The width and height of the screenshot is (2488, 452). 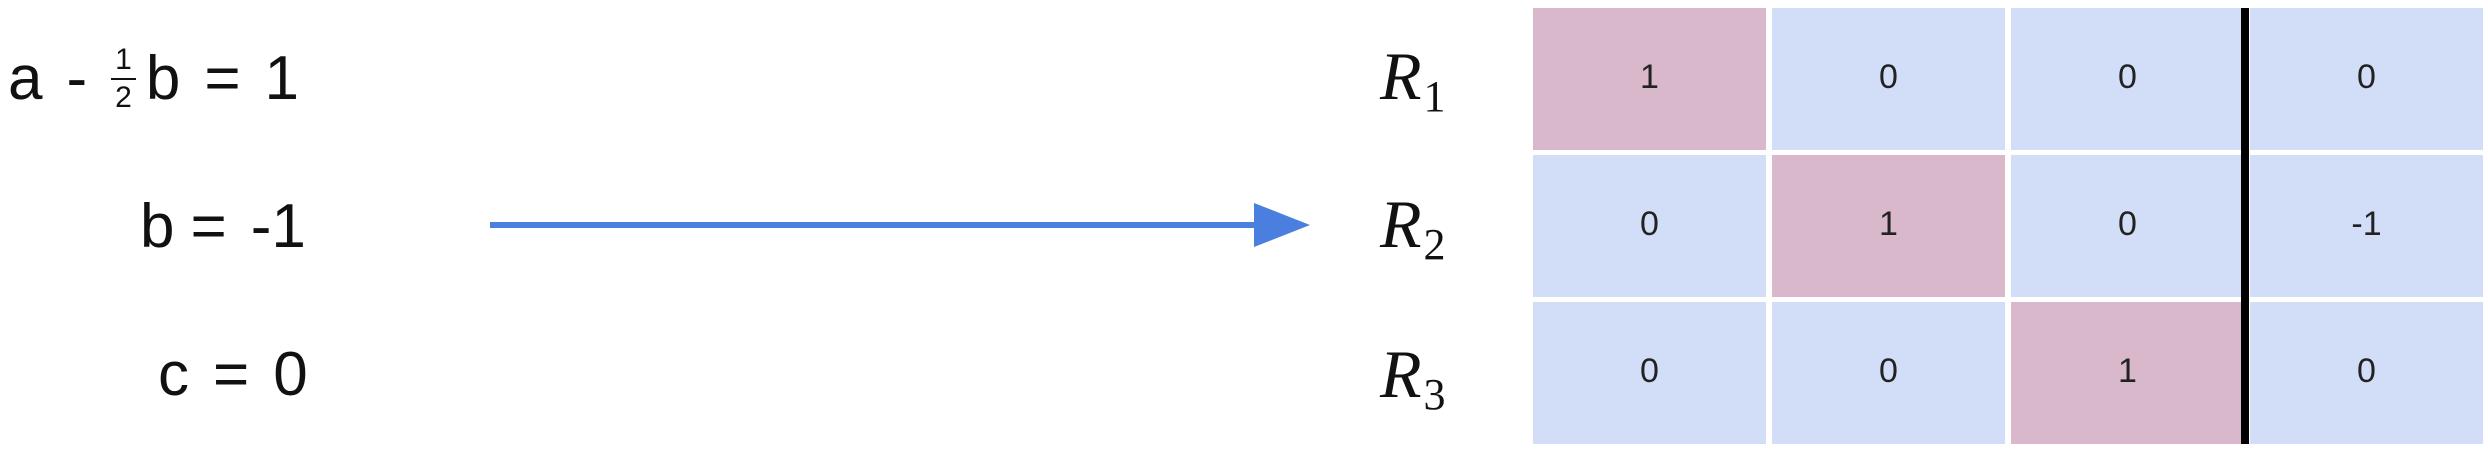 I want to click on matrix-cell-r1-c4: 0, so click(x=2366, y=79).